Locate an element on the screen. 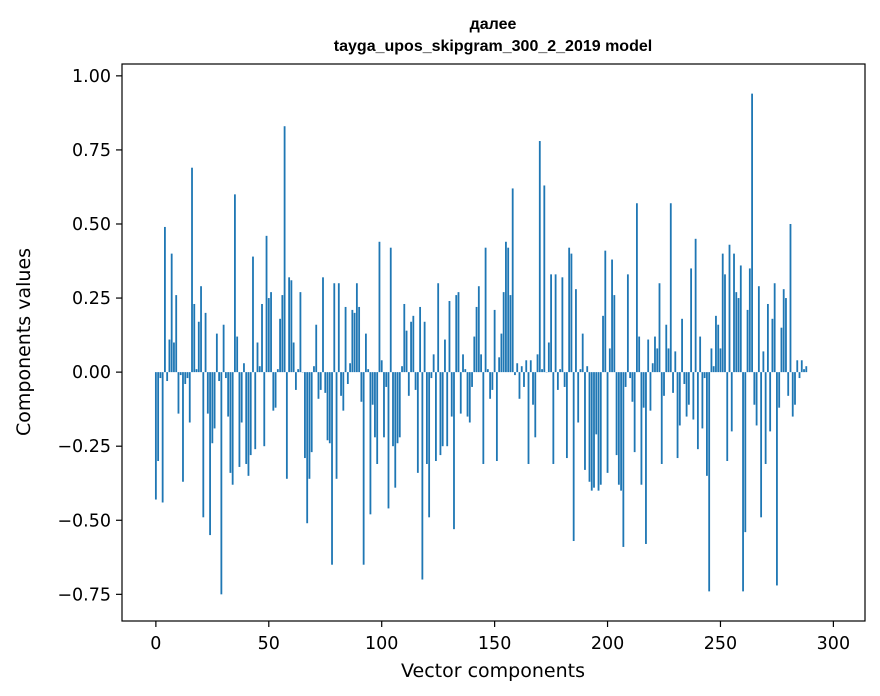 This screenshot has width=880, height=696. y-axis-label: Components values is located at coordinates (24, 342).